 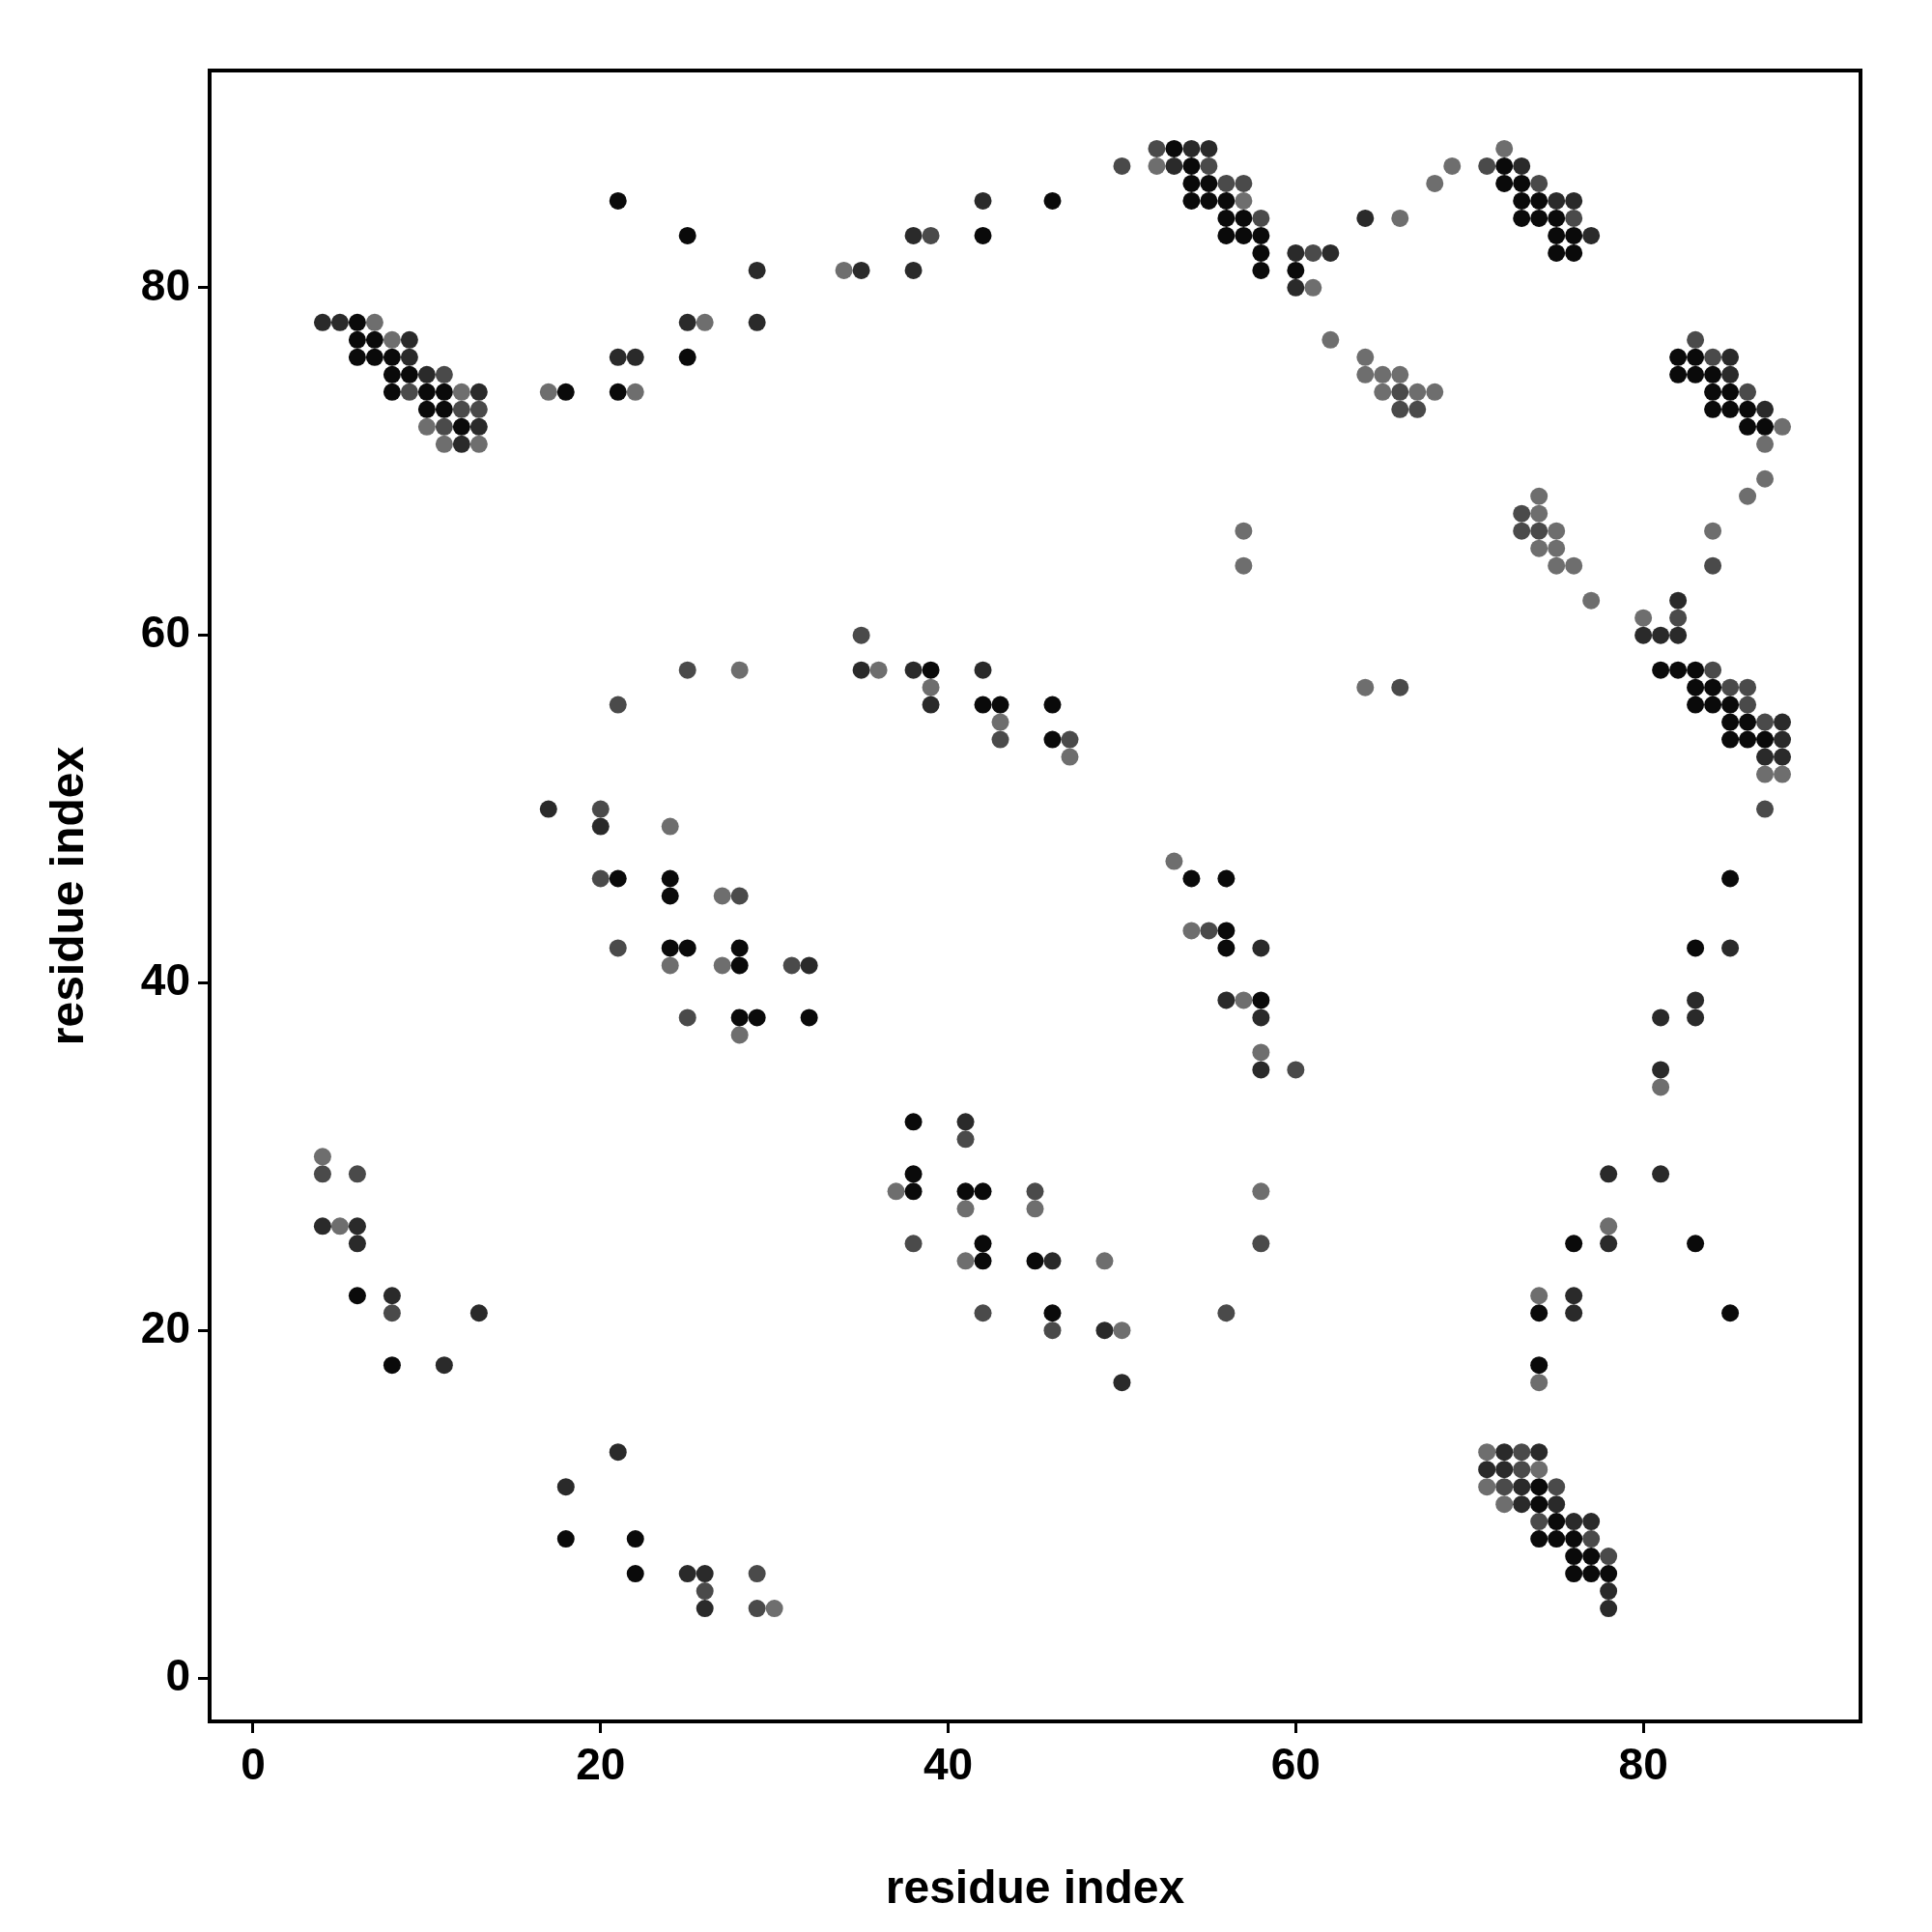 I want to click on y-tick-label: 20, so click(x=165, y=1326).